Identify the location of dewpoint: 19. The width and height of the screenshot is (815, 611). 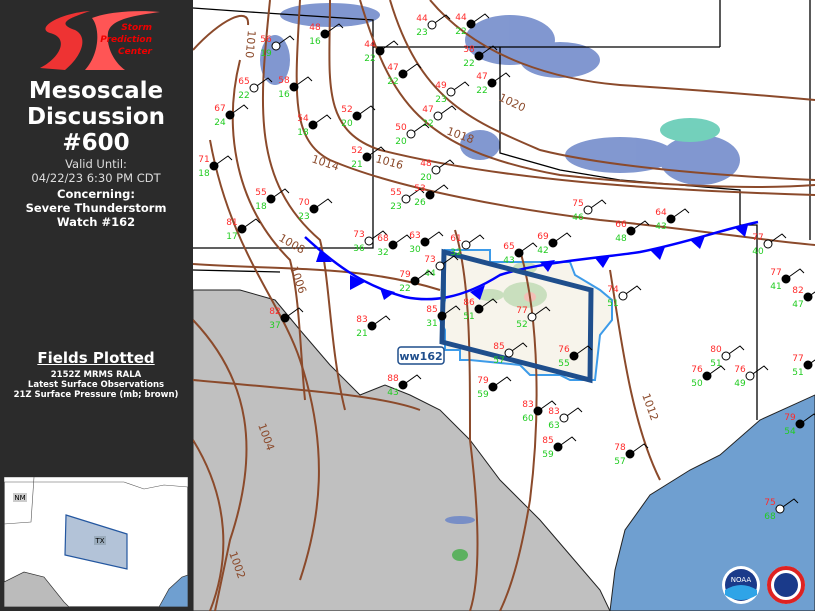
(266, 54).